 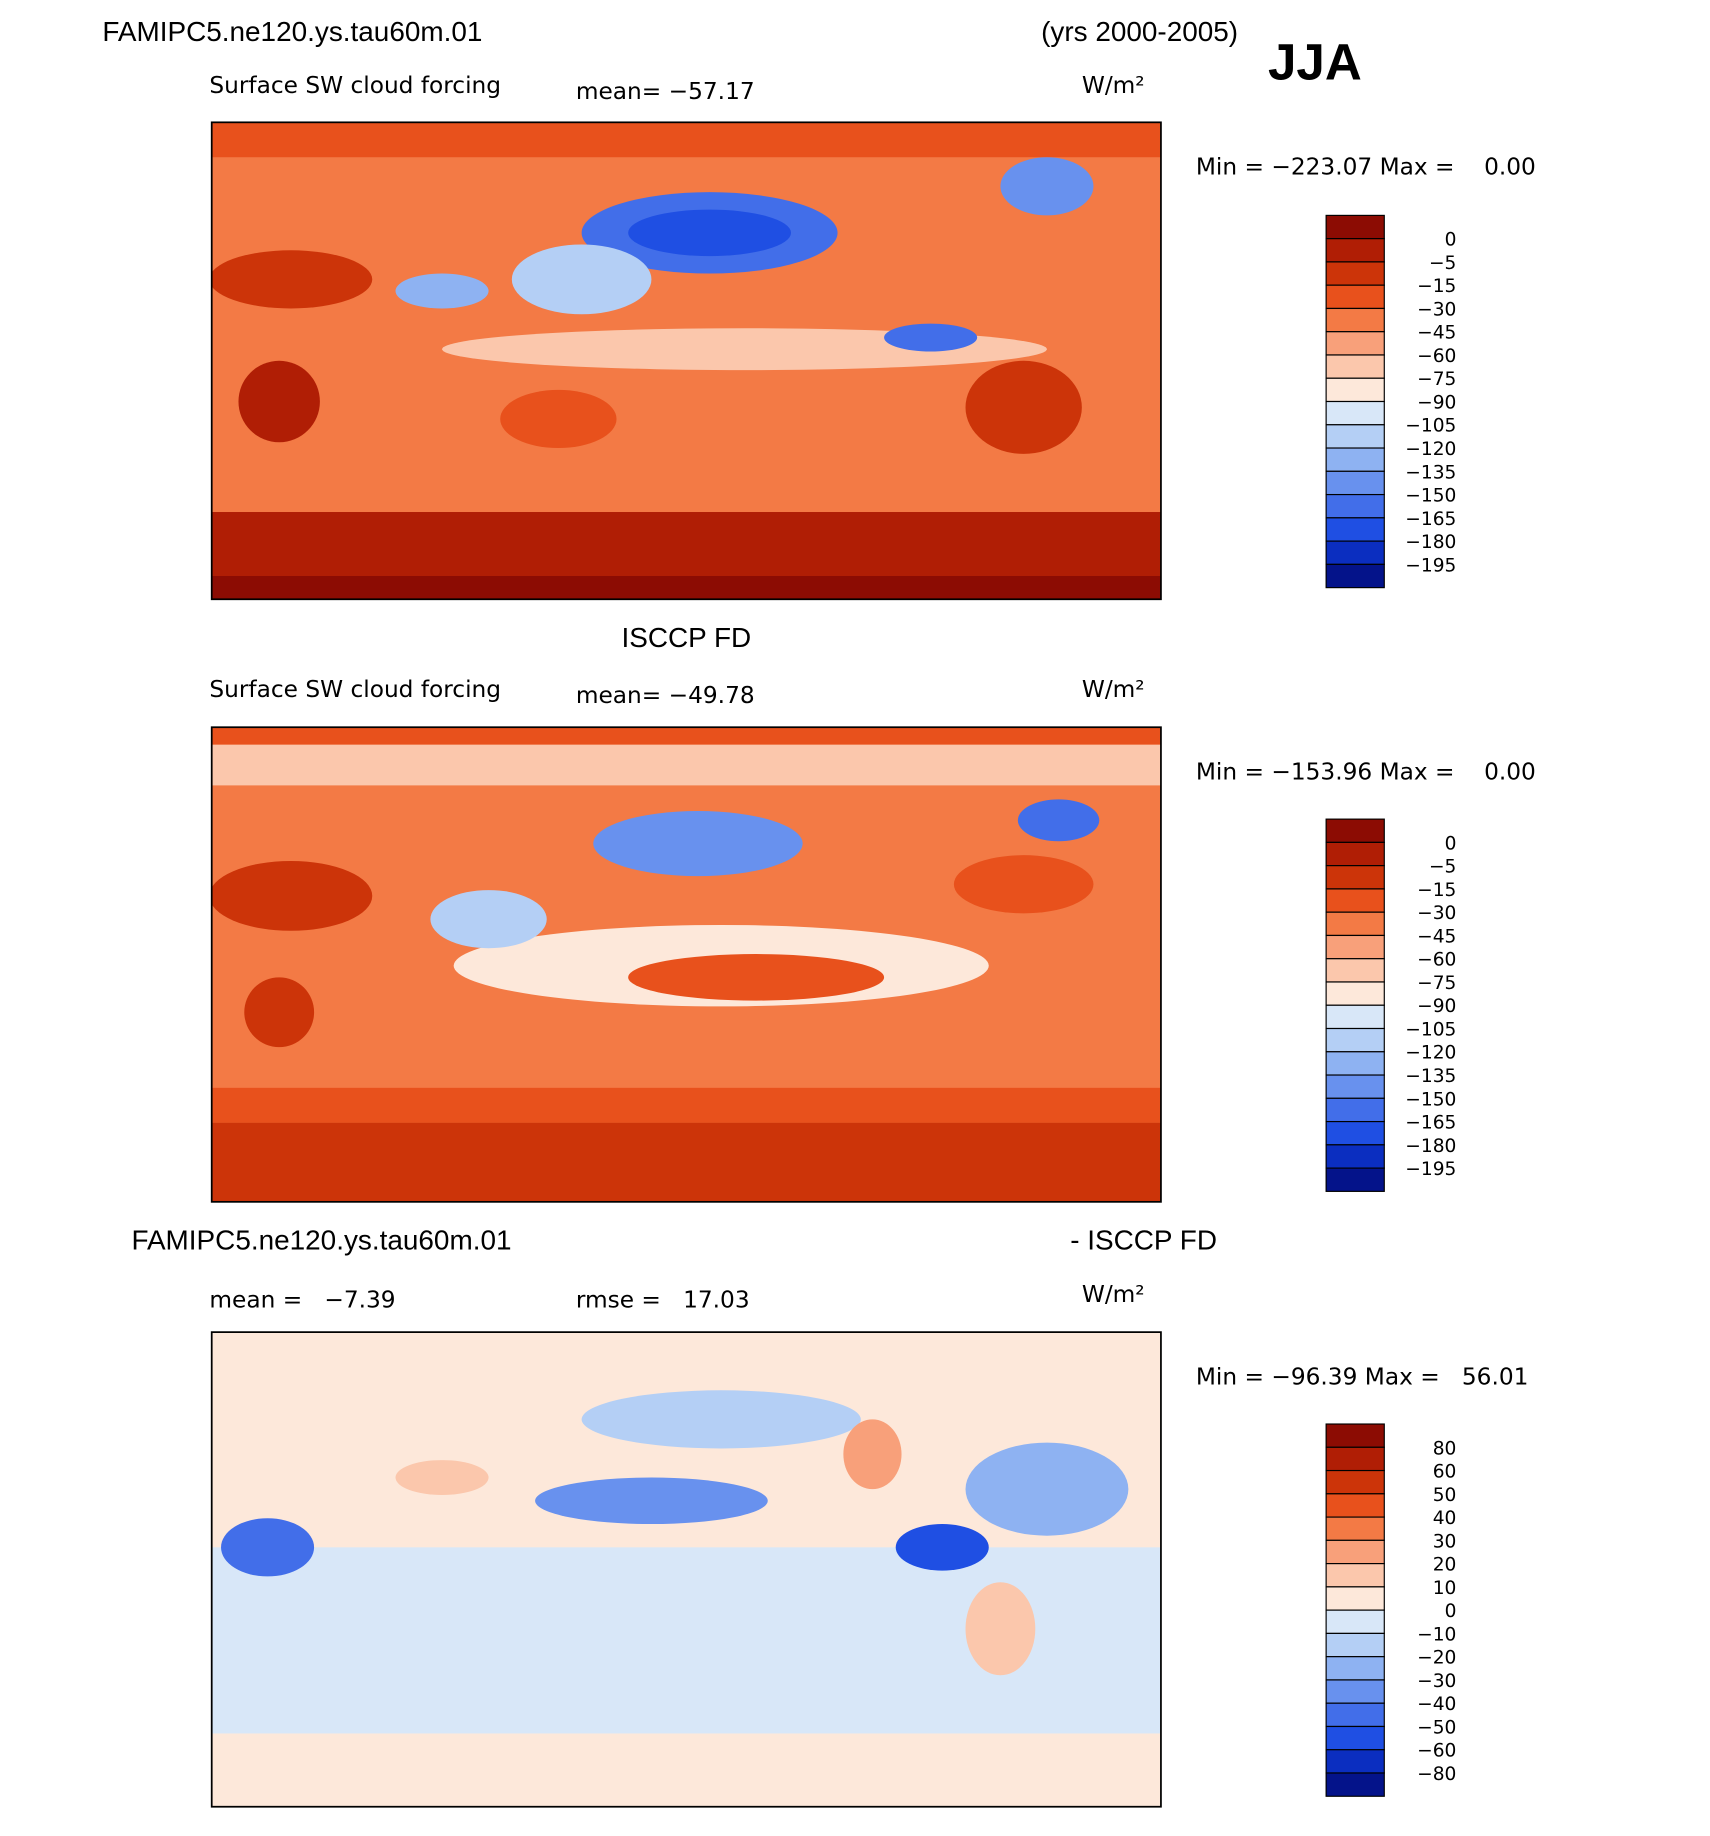 What do you see at coordinates (1436, 1634) in the screenshot?
I see `colorbar-label: −10` at bounding box center [1436, 1634].